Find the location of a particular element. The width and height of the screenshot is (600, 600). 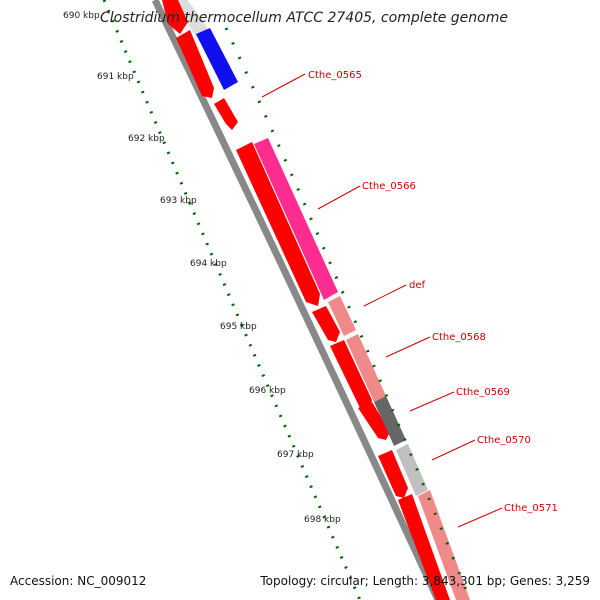

gene-label: Cthe_0571 is located at coordinates (531, 508).